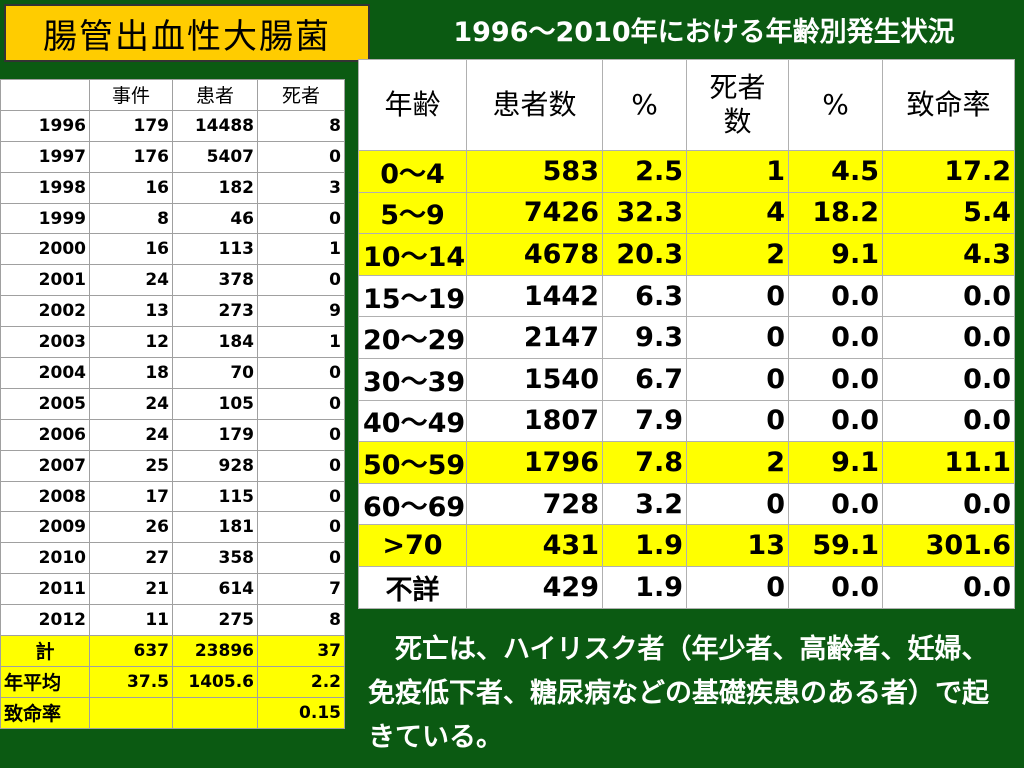 The height and width of the screenshot is (768, 1024). Describe the element at coordinates (131, 156) in the screenshot. I see `yearly-table-cell: 176` at that location.